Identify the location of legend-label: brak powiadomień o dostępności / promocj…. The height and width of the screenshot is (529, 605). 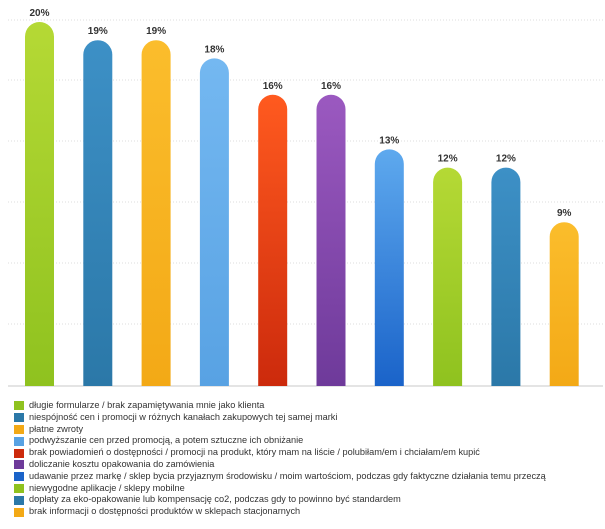
(254, 452).